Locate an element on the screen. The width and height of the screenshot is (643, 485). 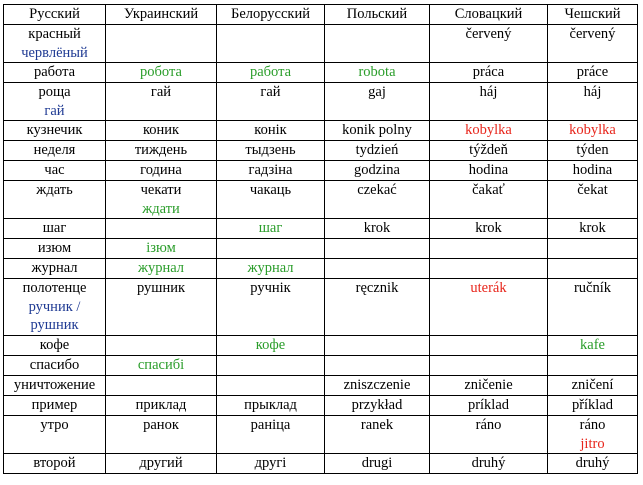
word: утро is located at coordinates (54, 425).